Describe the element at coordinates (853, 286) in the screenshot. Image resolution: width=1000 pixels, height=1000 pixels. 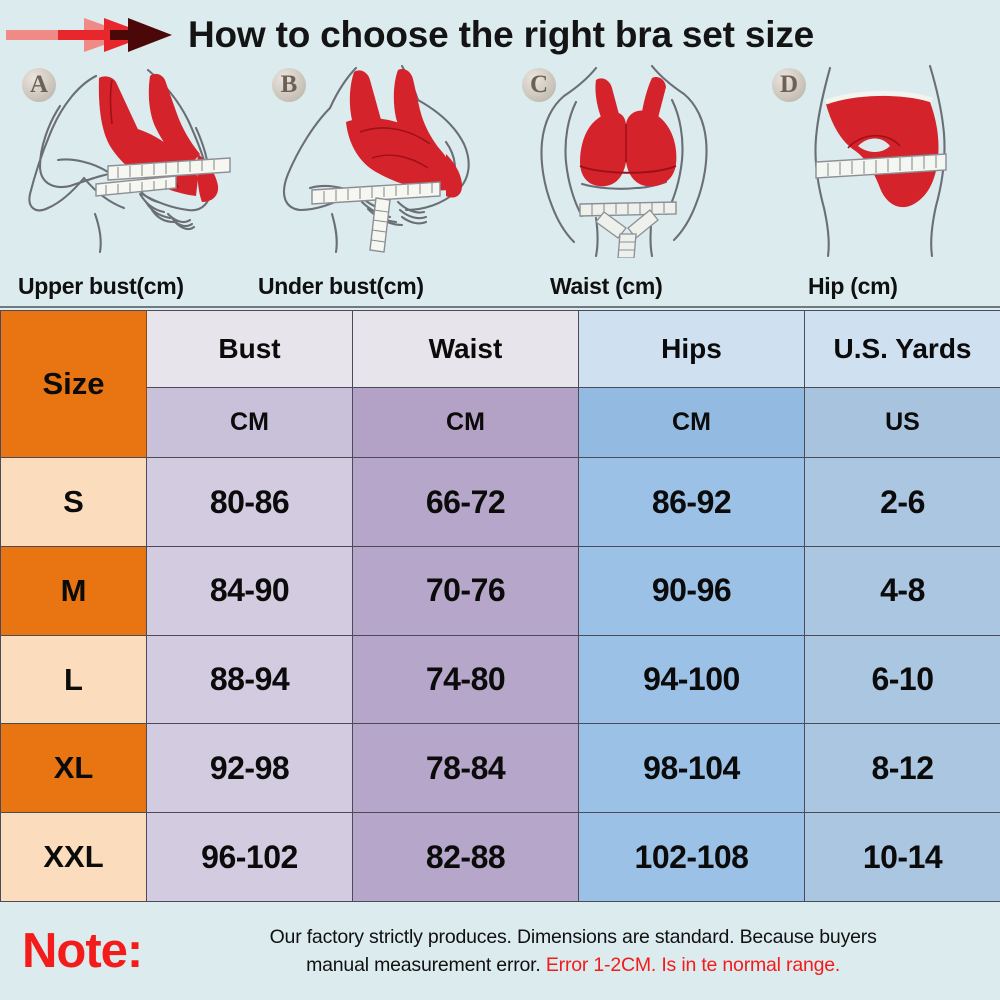
I see `panel-caption-hip: Hip (cm)` at that location.